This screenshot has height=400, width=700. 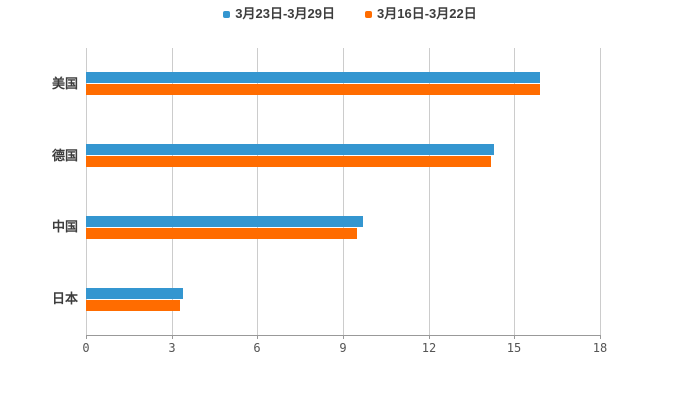 What do you see at coordinates (86, 348) in the screenshot?
I see `x-tick-label: 0` at bounding box center [86, 348].